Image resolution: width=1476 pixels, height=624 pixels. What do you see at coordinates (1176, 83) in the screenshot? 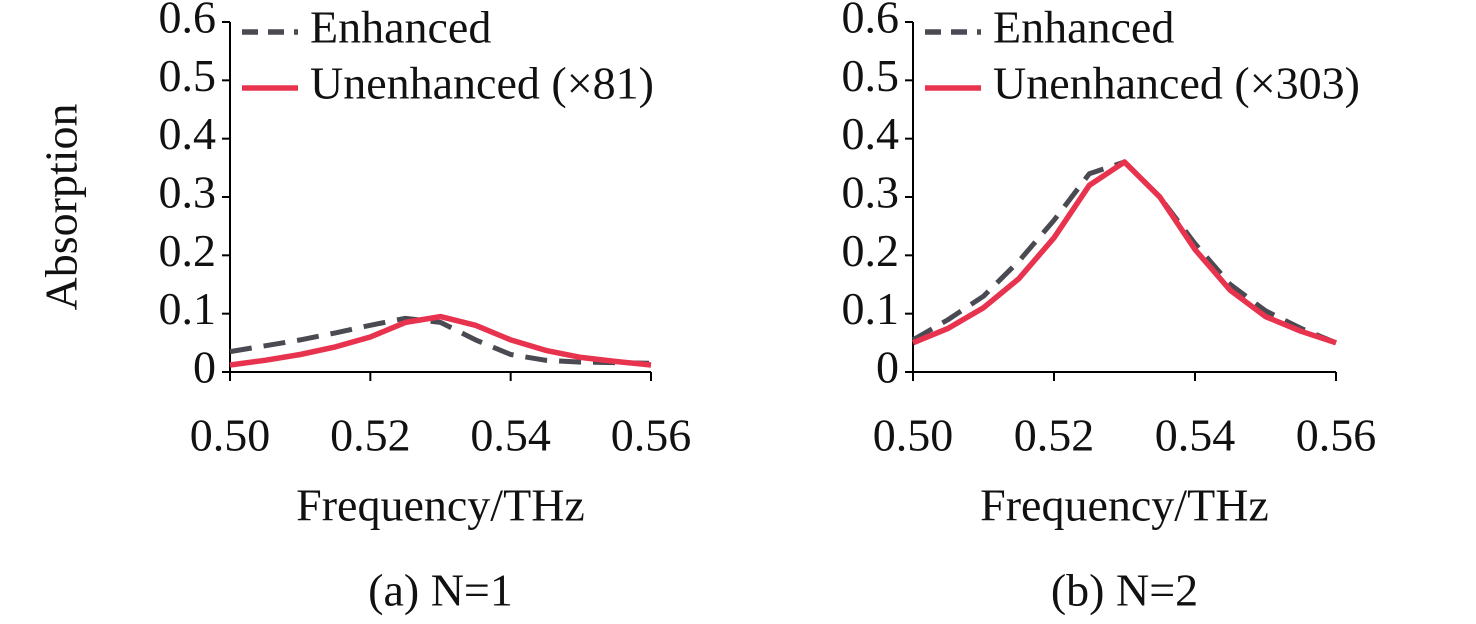
I see `legend-label: Unenhanced (×303)` at bounding box center [1176, 83].